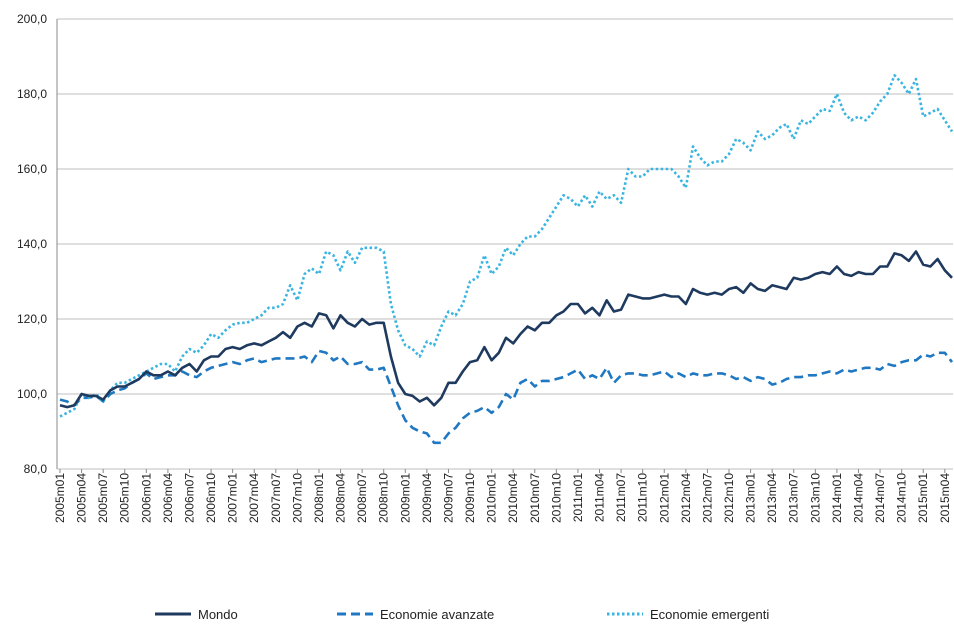  What do you see at coordinates (492, 498) in the screenshot?
I see `x-tick-label: 2010m01` at bounding box center [492, 498].